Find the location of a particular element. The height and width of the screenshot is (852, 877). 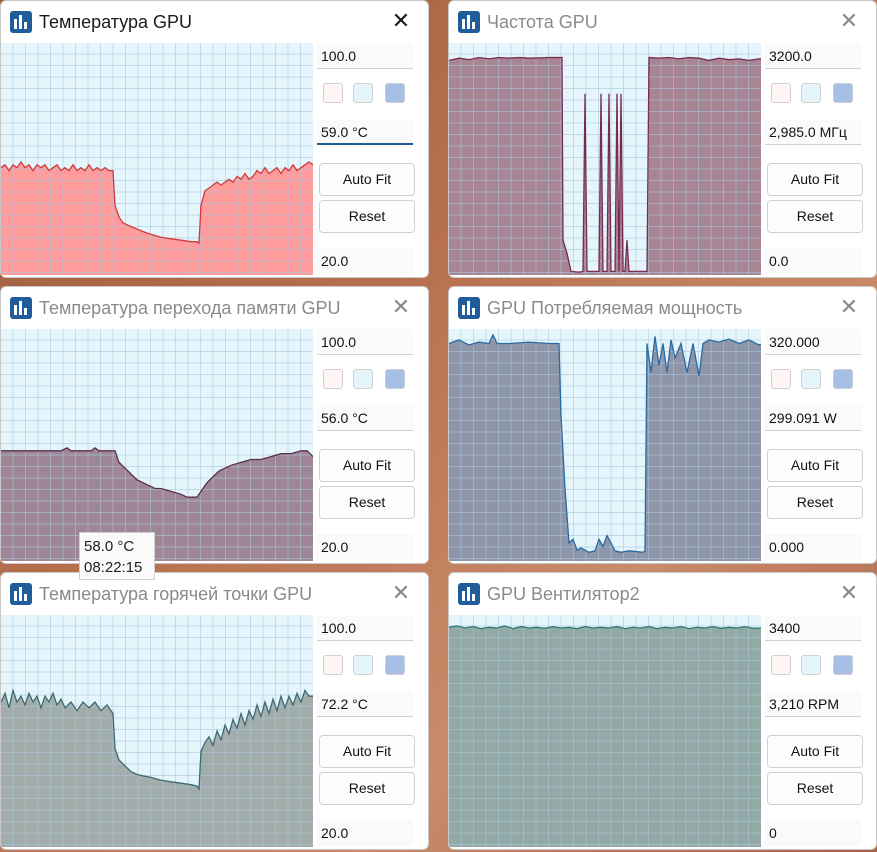

title-bar: Температура GPU ✕ is located at coordinates (214, 22).